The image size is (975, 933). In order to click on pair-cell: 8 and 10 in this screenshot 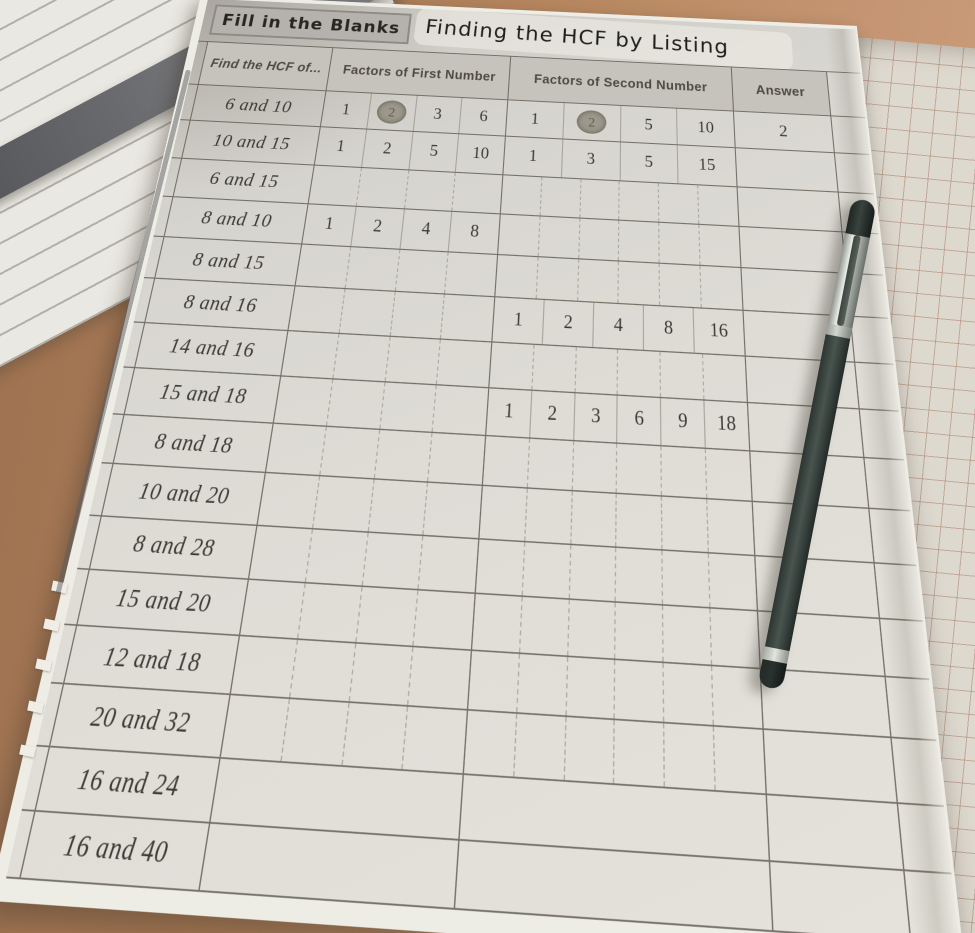, I will do `click(236, 220)`.